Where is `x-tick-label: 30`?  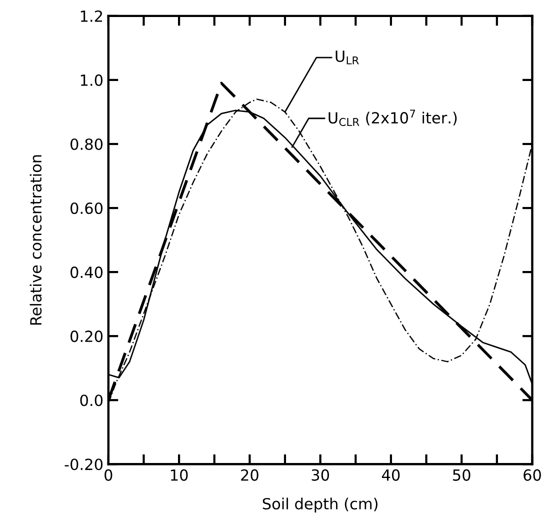
x-tick-label: 30 is located at coordinates (321, 475).